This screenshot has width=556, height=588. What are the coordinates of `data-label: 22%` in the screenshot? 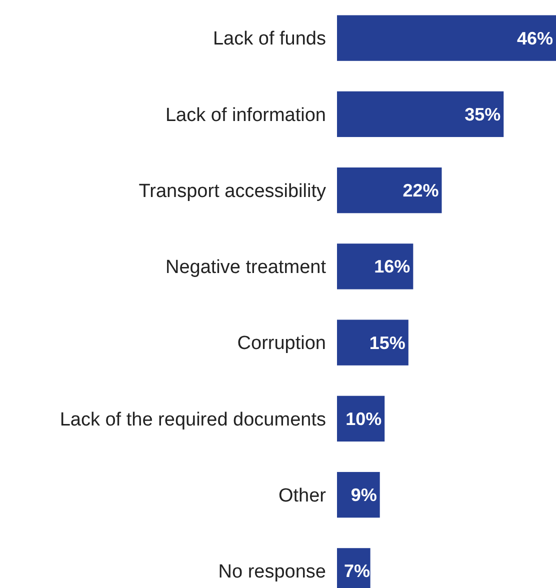 It's located at (420, 190).